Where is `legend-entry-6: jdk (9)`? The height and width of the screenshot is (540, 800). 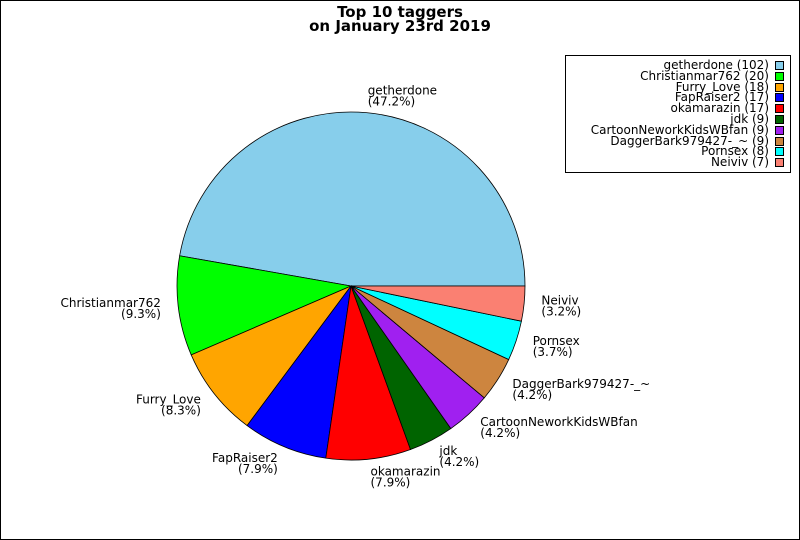 legend-entry-6: jdk (9) is located at coordinates (757, 119).